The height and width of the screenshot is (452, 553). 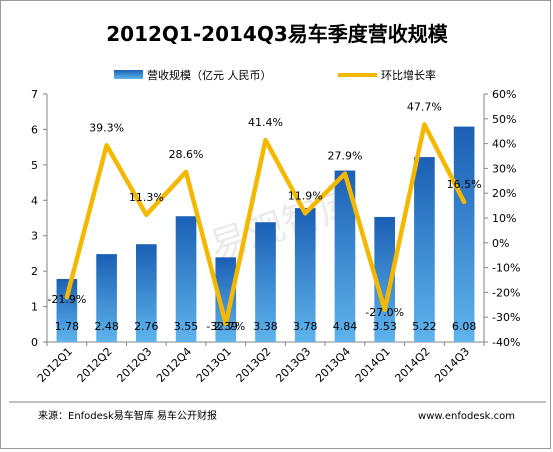 What do you see at coordinates (34, 165) in the screenshot?
I see `y-left-tick-label: 5` at bounding box center [34, 165].